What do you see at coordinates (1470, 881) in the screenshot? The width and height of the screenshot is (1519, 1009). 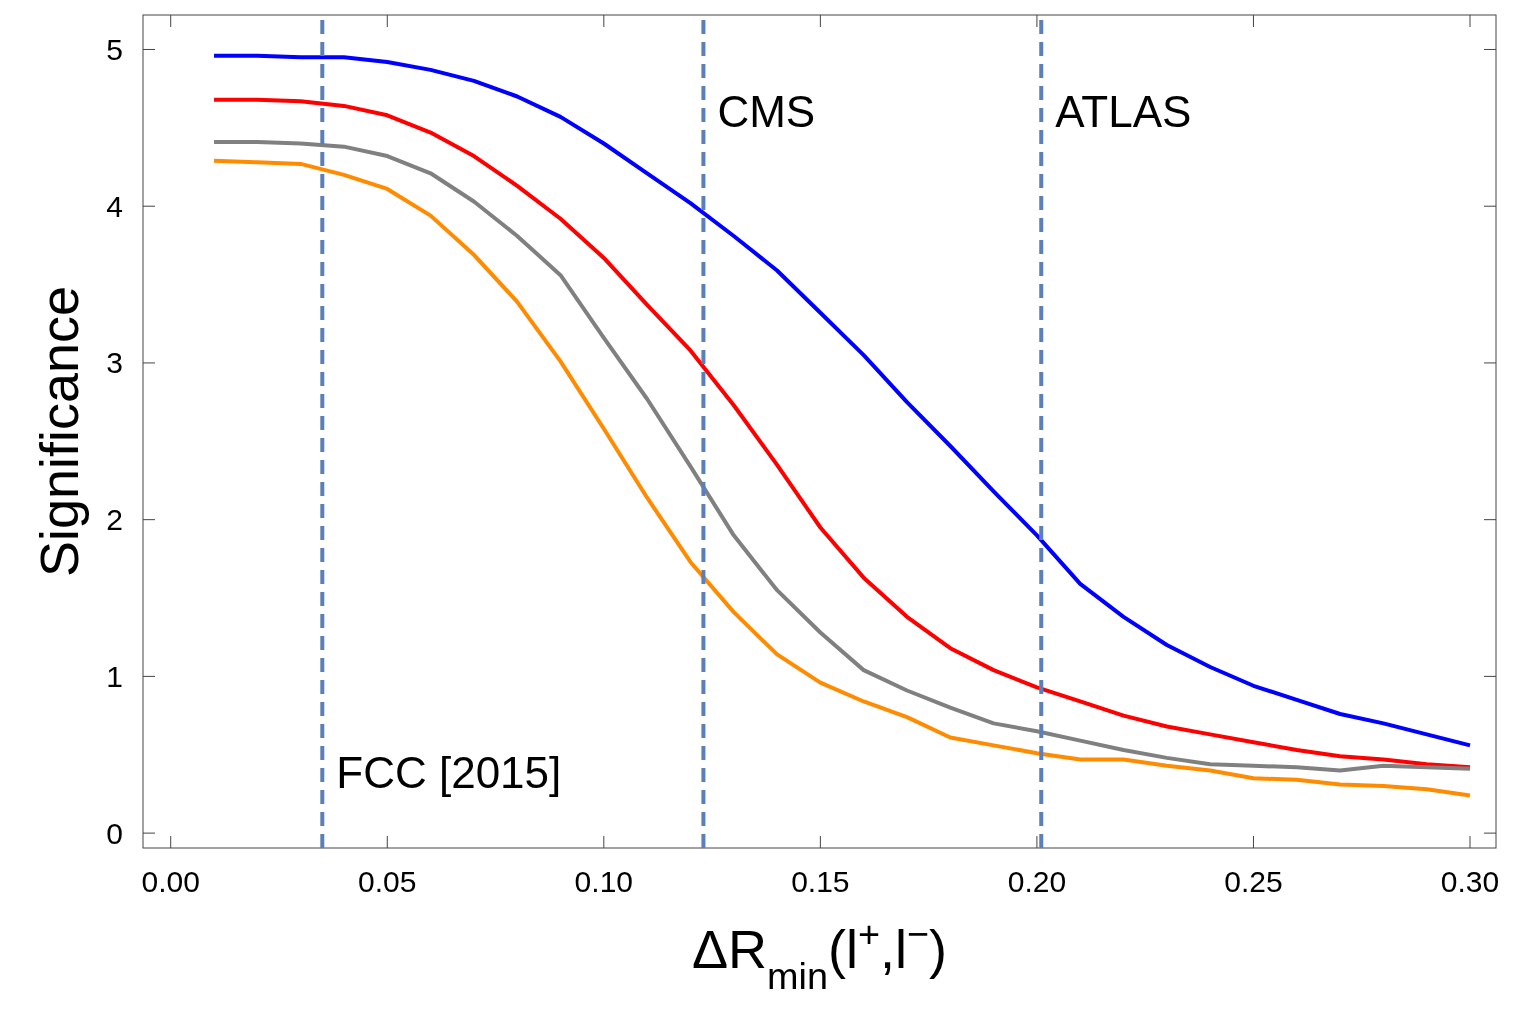 I see `x-tick-label: 0.30` at bounding box center [1470, 881].